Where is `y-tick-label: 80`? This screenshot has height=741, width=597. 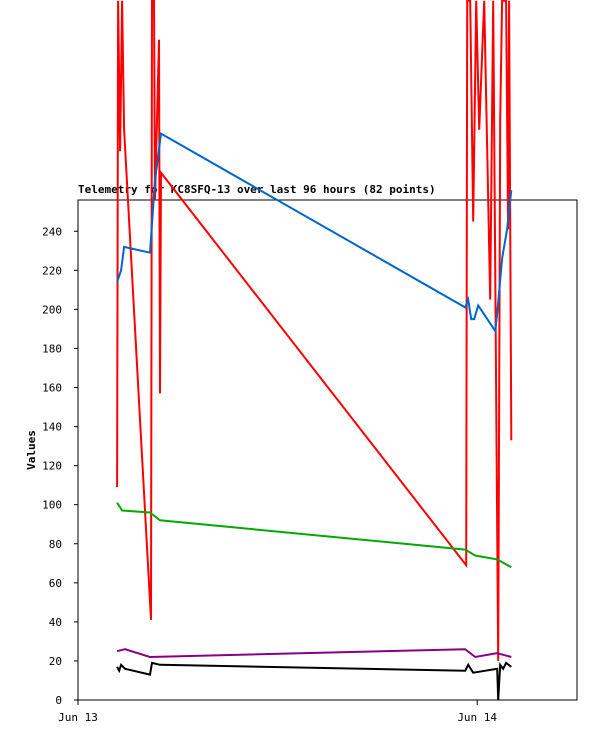 y-tick-label: 80 is located at coordinates (55, 544).